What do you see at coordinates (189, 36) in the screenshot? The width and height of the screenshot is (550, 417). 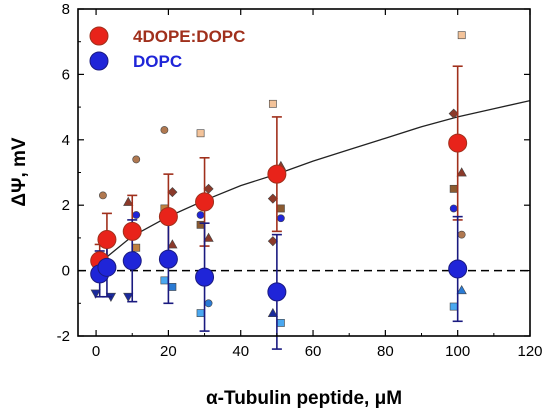 I see `legend-label-4dope-dopc: 4DOPE:DOPC` at bounding box center [189, 36].